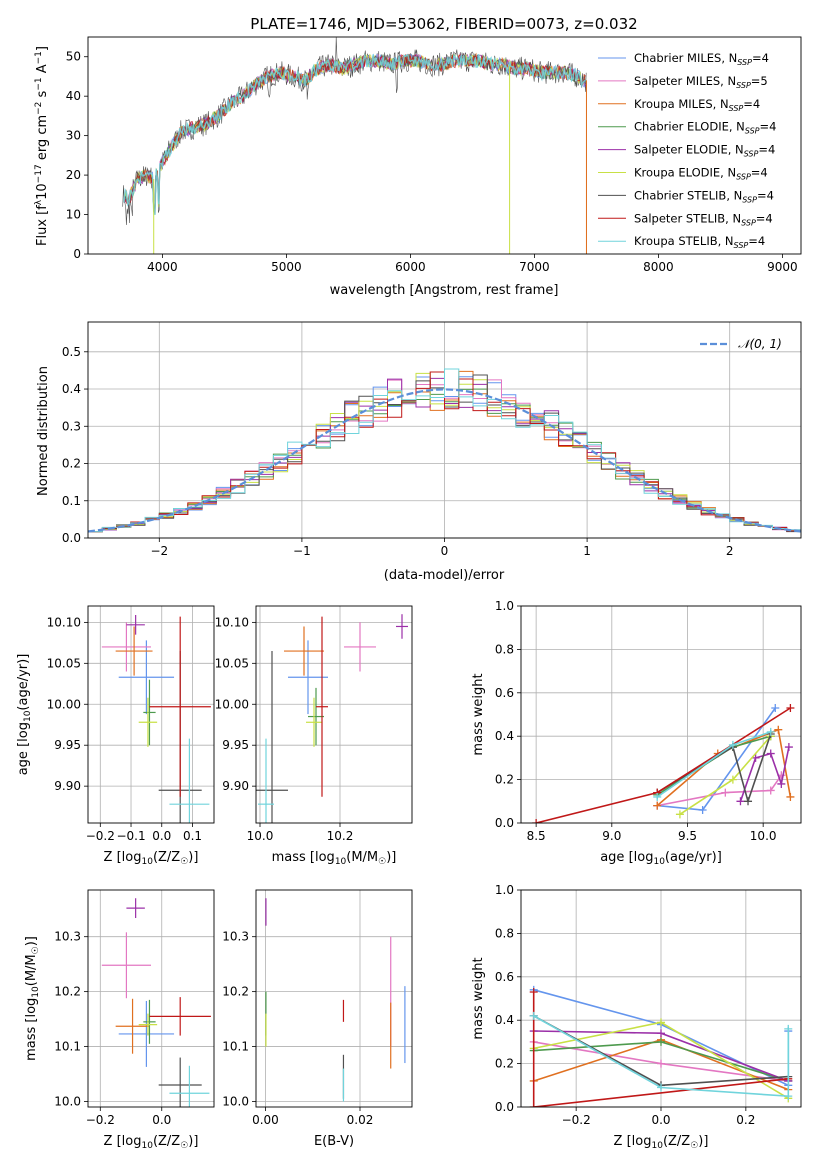  Describe the element at coordinates (39, 83) in the screenshot. I see `y-axis-label-part: −1` at that location.